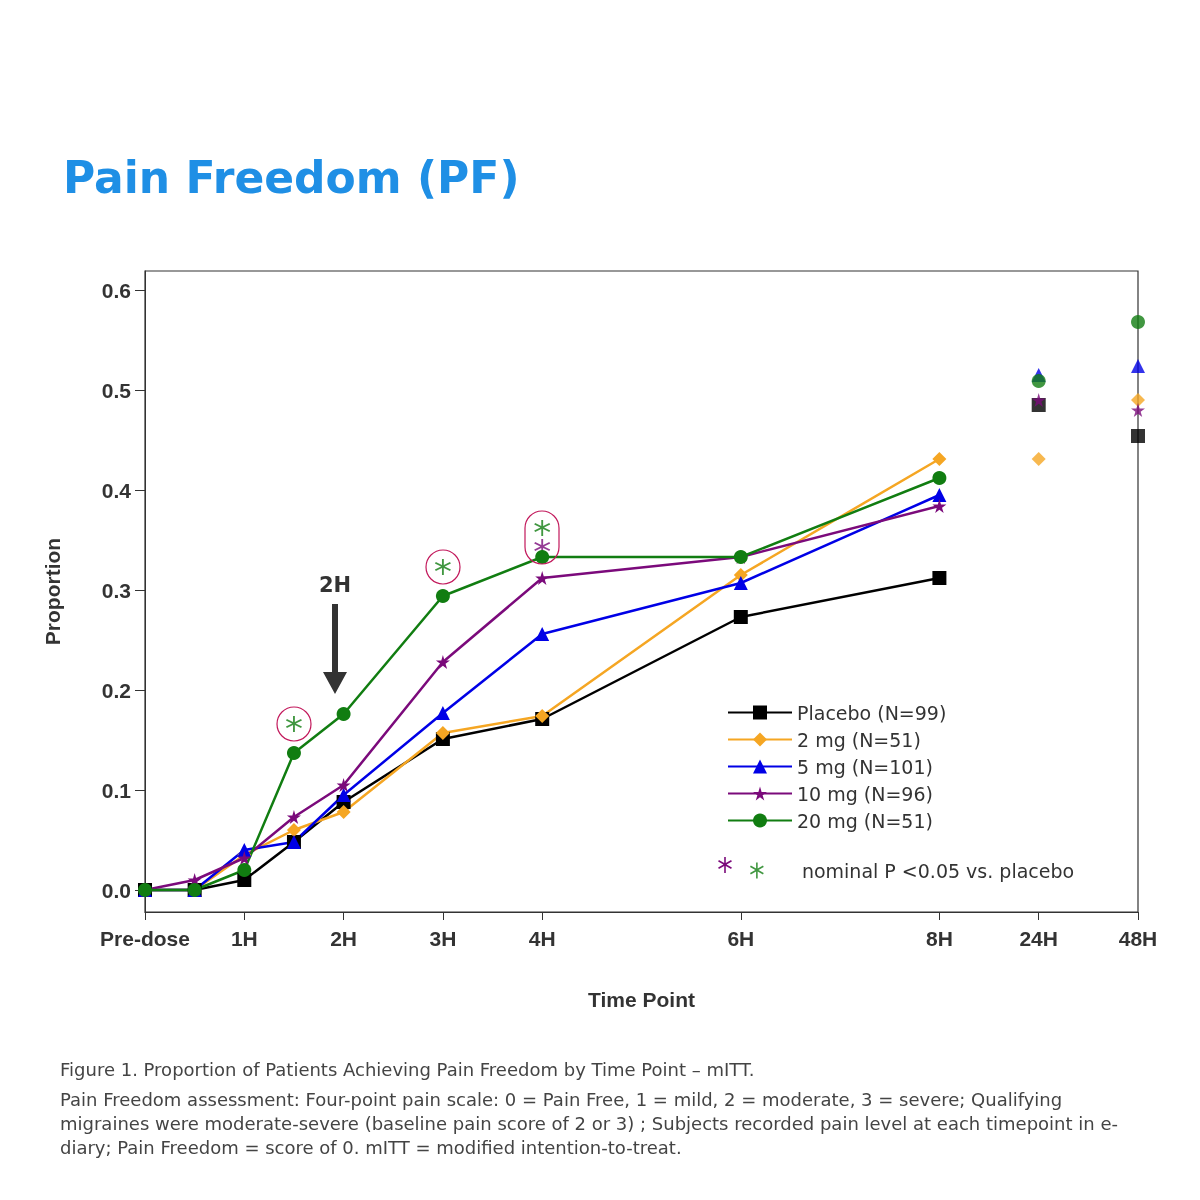  Describe the element at coordinates (344, 938) in the screenshot. I see `x-tick-label: 2H` at that location.